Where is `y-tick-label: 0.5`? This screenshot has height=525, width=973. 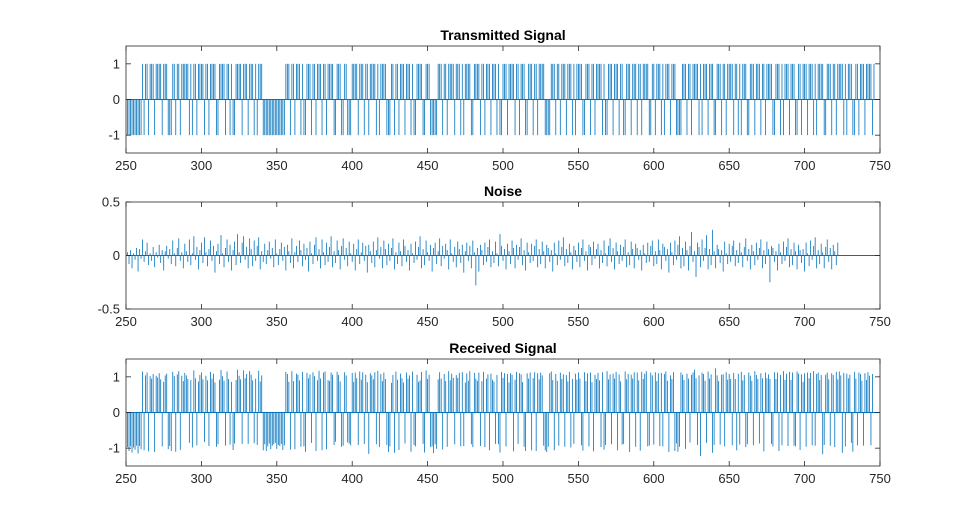 y-tick-label: 0.5 is located at coordinates (111, 202).